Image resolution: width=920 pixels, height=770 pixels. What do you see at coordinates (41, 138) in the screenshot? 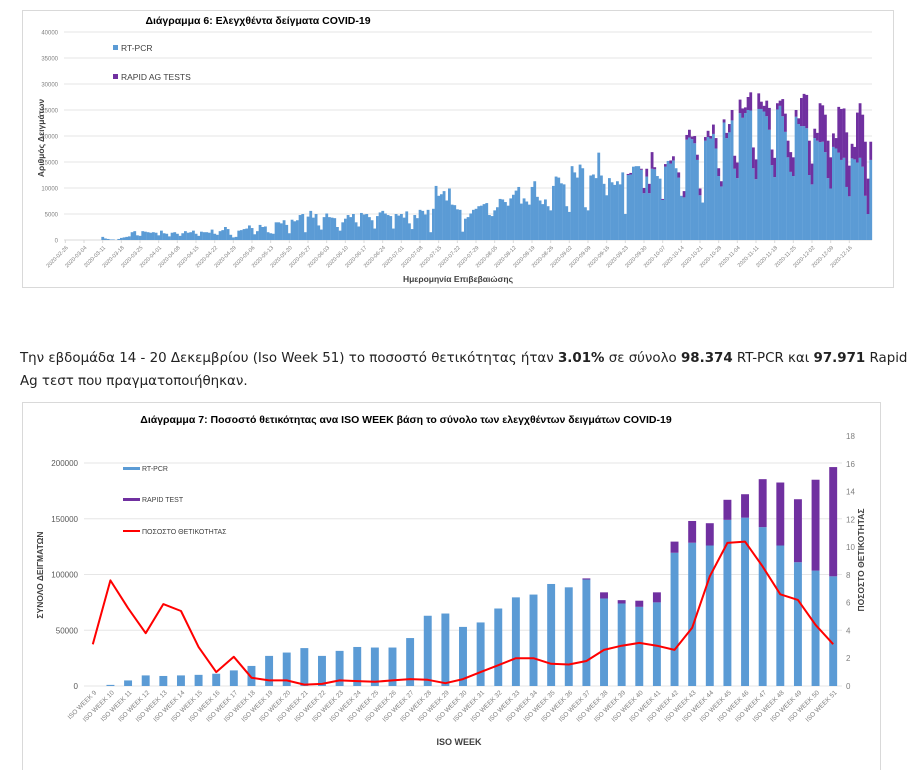
I see `chart-6-ylabel: Αριθμός Δειγμάτων` at bounding box center [41, 138].